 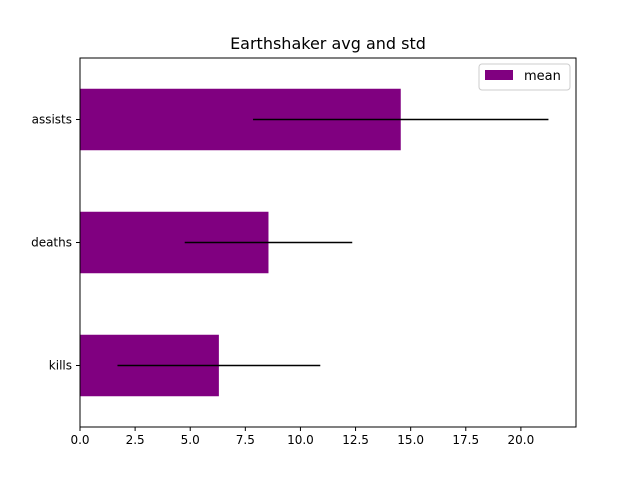 I want to click on legend-label-mean: mean, so click(x=542, y=76).